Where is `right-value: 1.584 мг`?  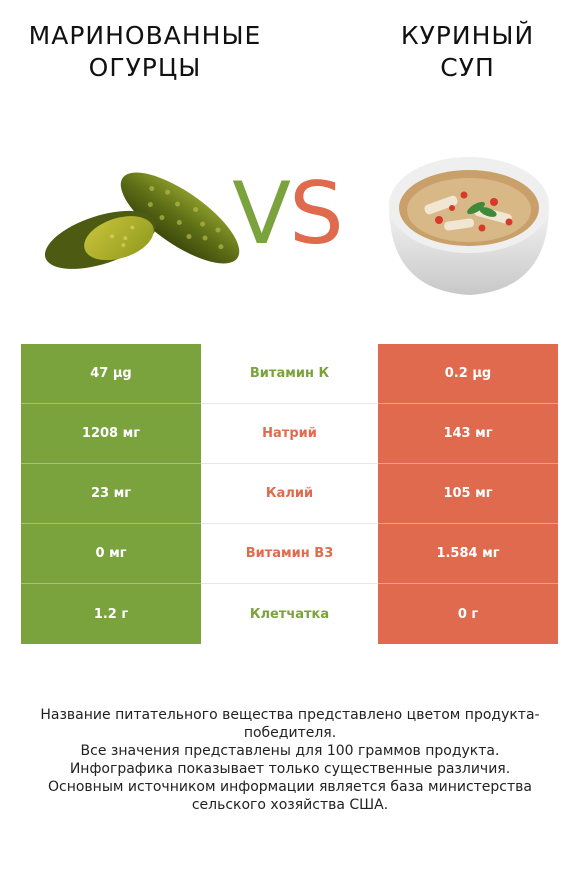 right-value: 1.584 мг is located at coordinates (468, 554).